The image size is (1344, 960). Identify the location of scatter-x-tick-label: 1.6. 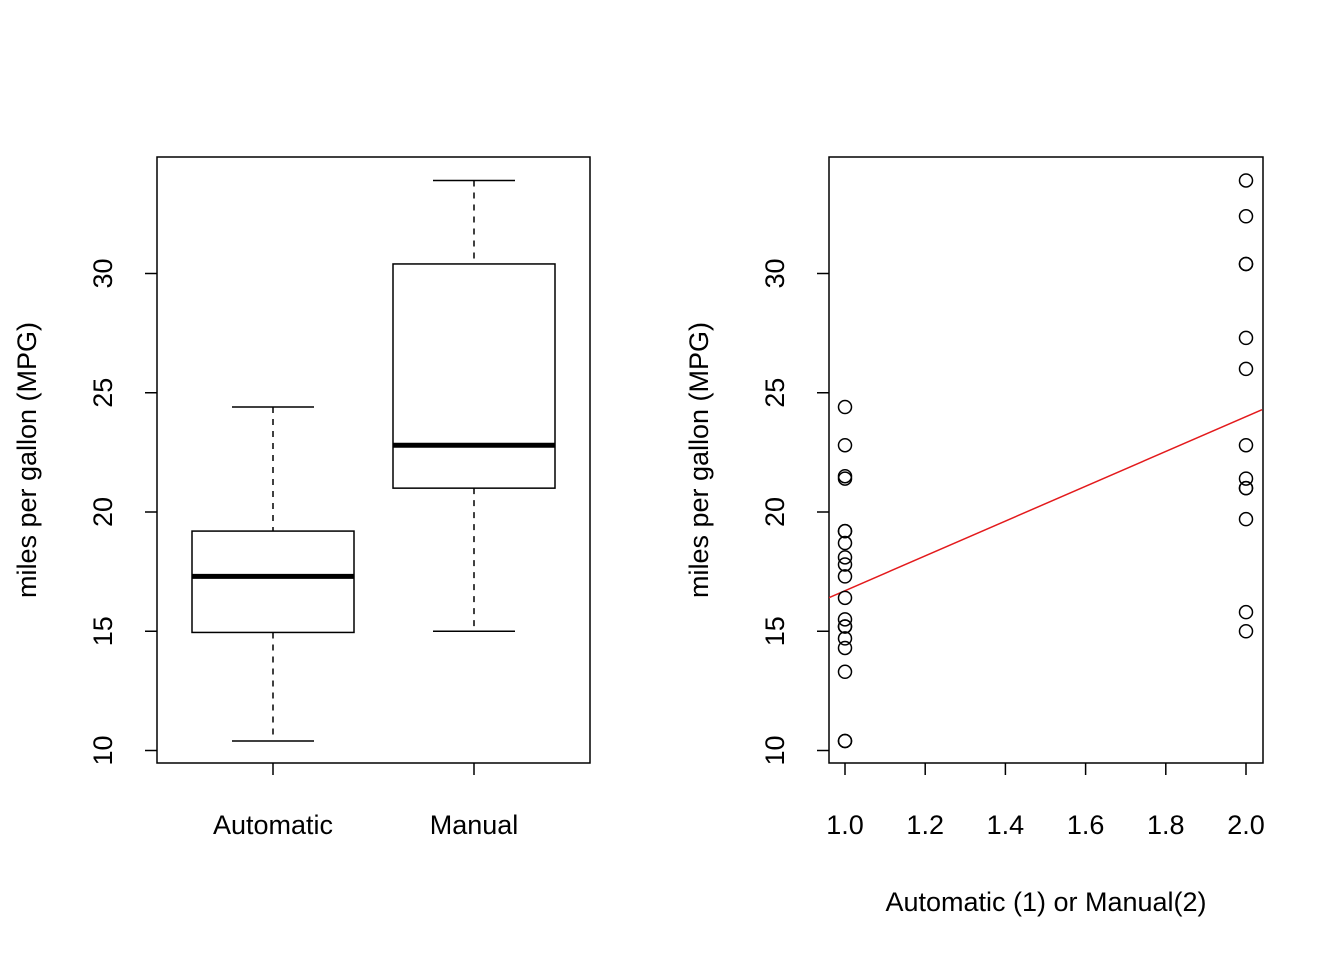
(1086, 825).